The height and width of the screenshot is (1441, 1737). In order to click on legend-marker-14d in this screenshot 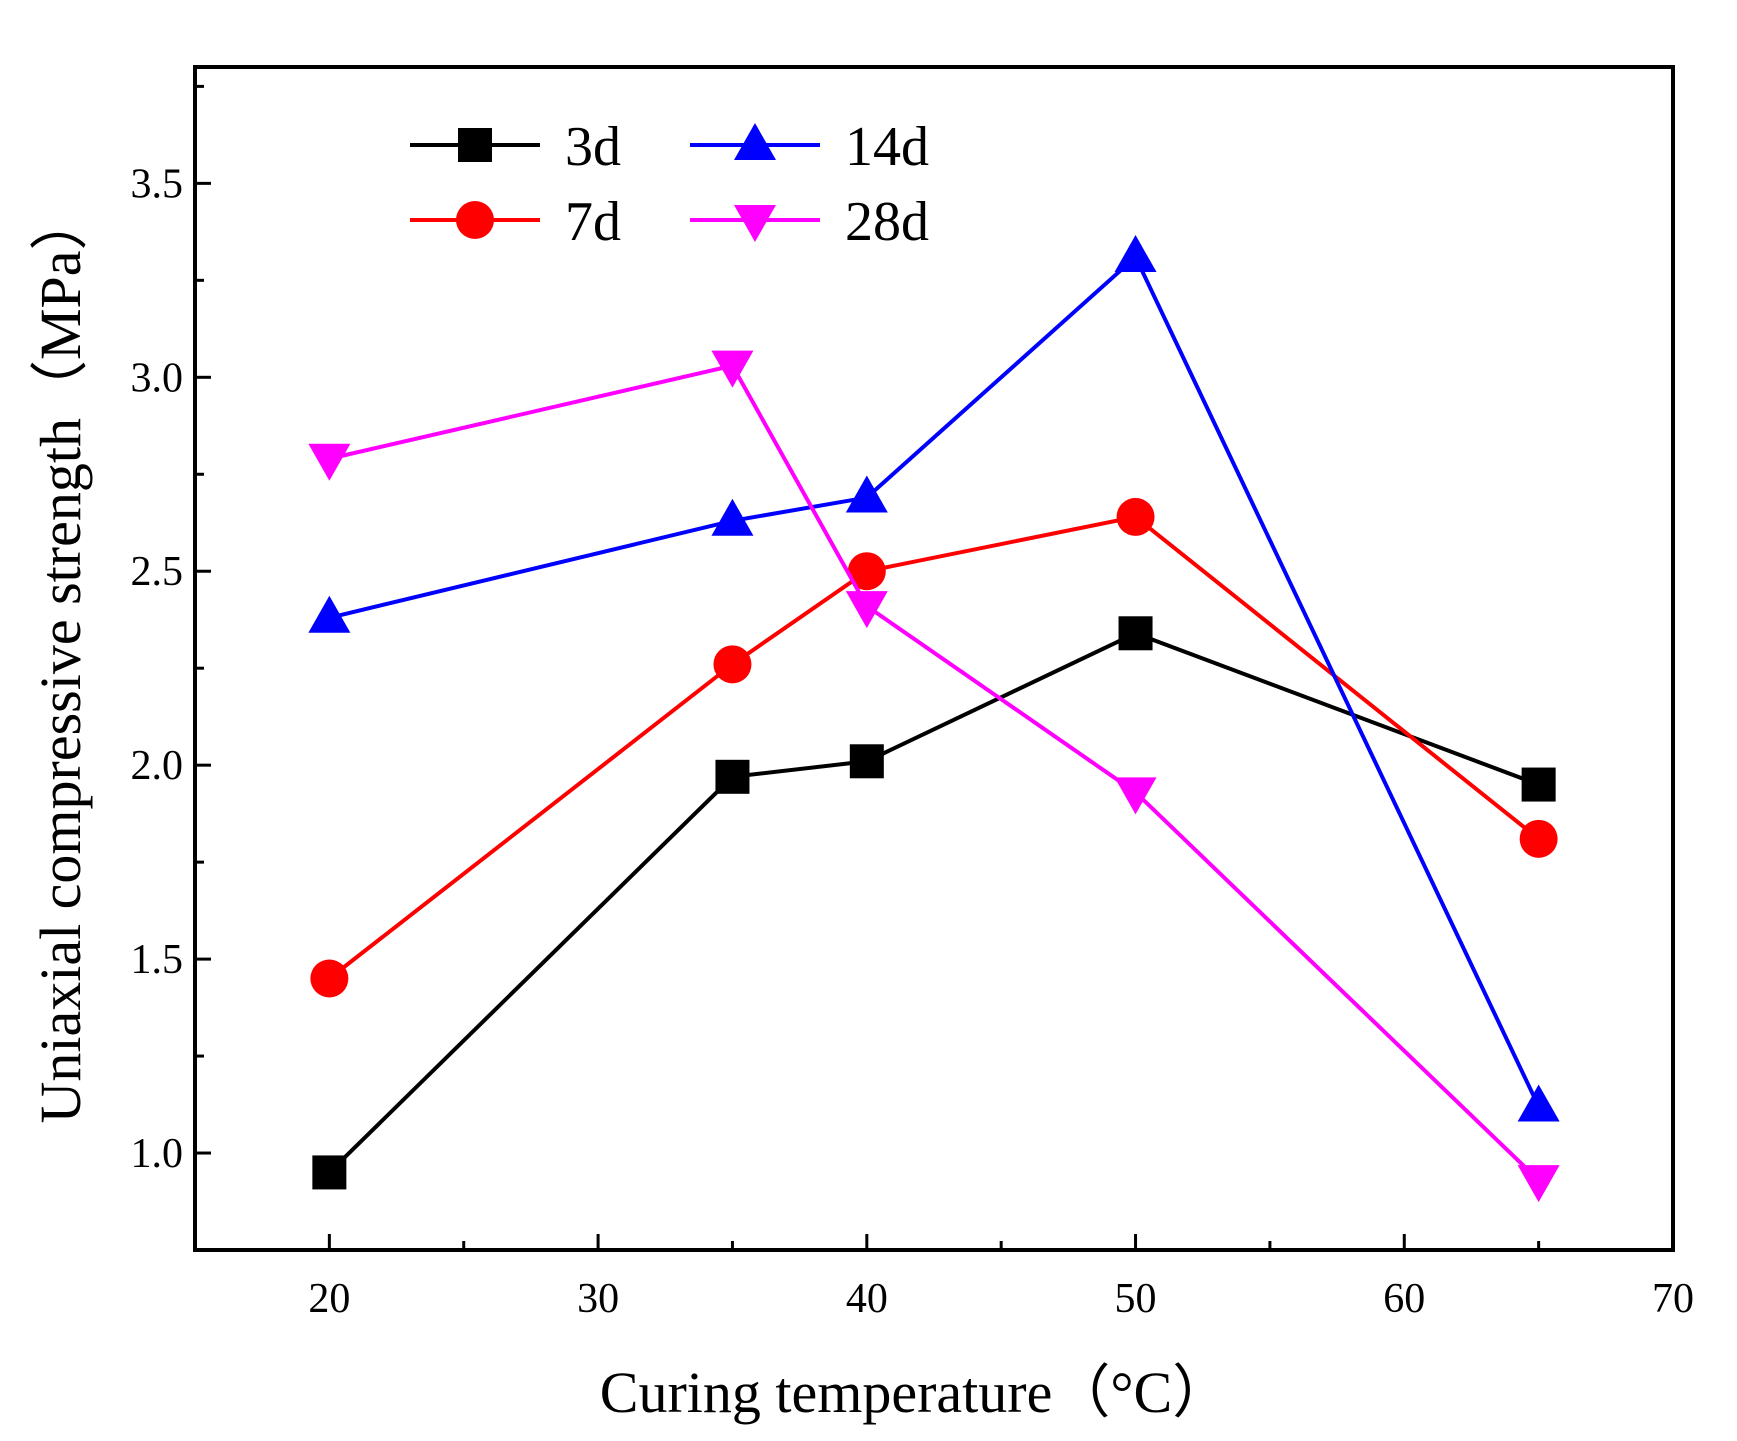, I will do `click(755, 141)`.